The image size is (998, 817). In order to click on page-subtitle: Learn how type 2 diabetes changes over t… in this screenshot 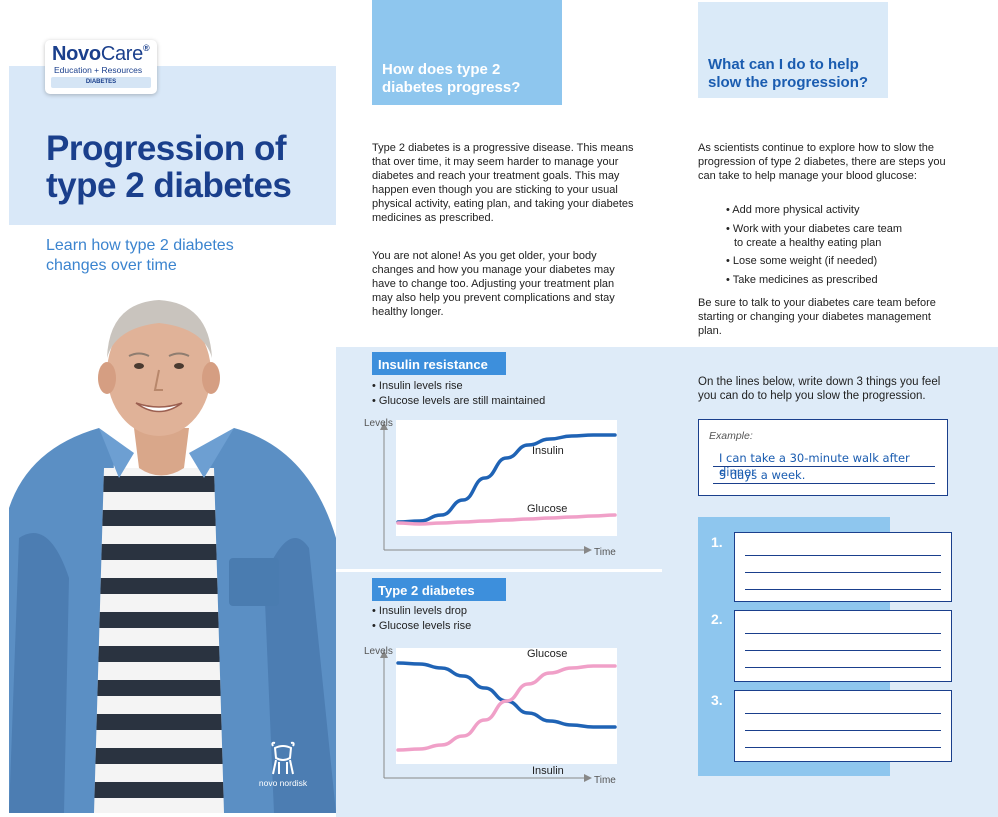, I will do `click(140, 255)`.